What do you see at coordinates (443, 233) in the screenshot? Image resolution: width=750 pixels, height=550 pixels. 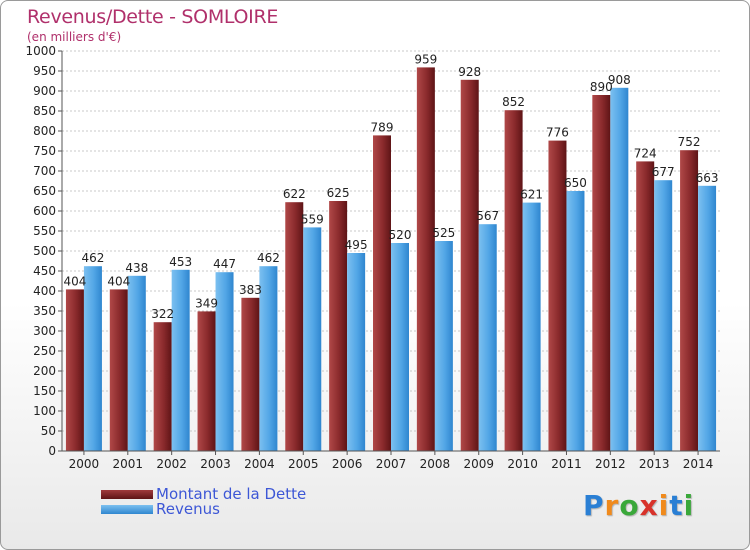 I see `data-label-revenus: 525` at bounding box center [443, 233].